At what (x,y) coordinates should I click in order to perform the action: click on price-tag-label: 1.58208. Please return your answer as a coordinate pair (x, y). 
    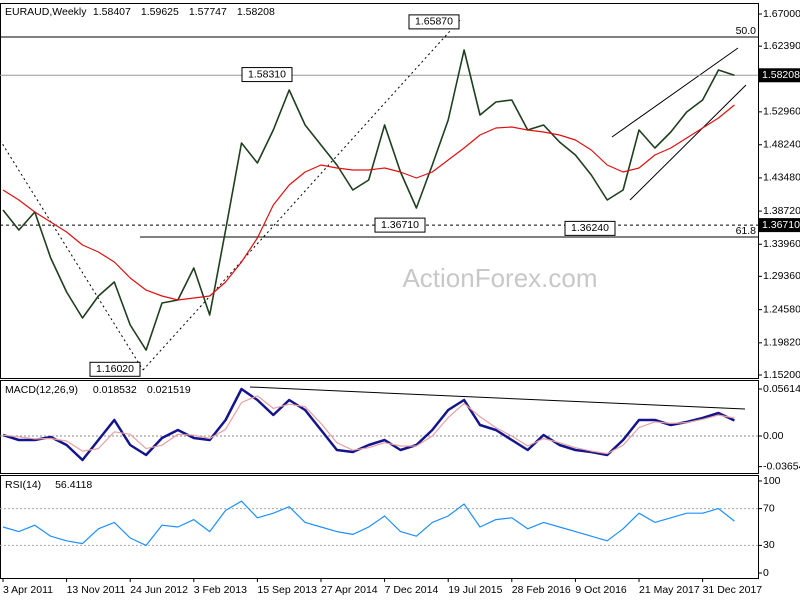
    Looking at the image, I should click on (781, 75).